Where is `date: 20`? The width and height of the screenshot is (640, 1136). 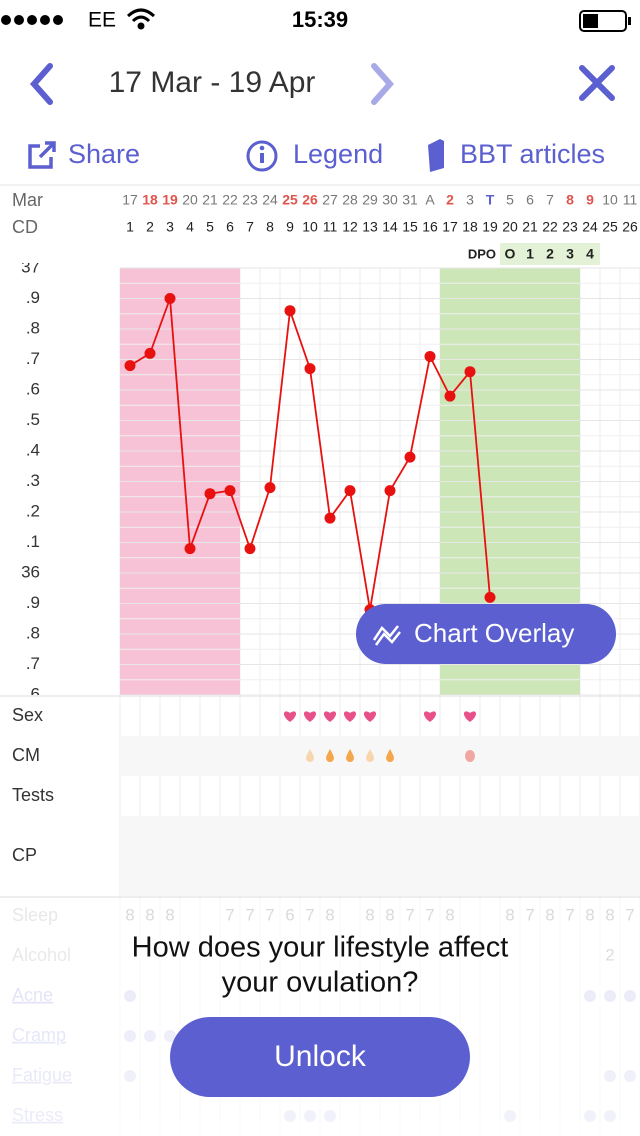
date: 20 is located at coordinates (190, 200).